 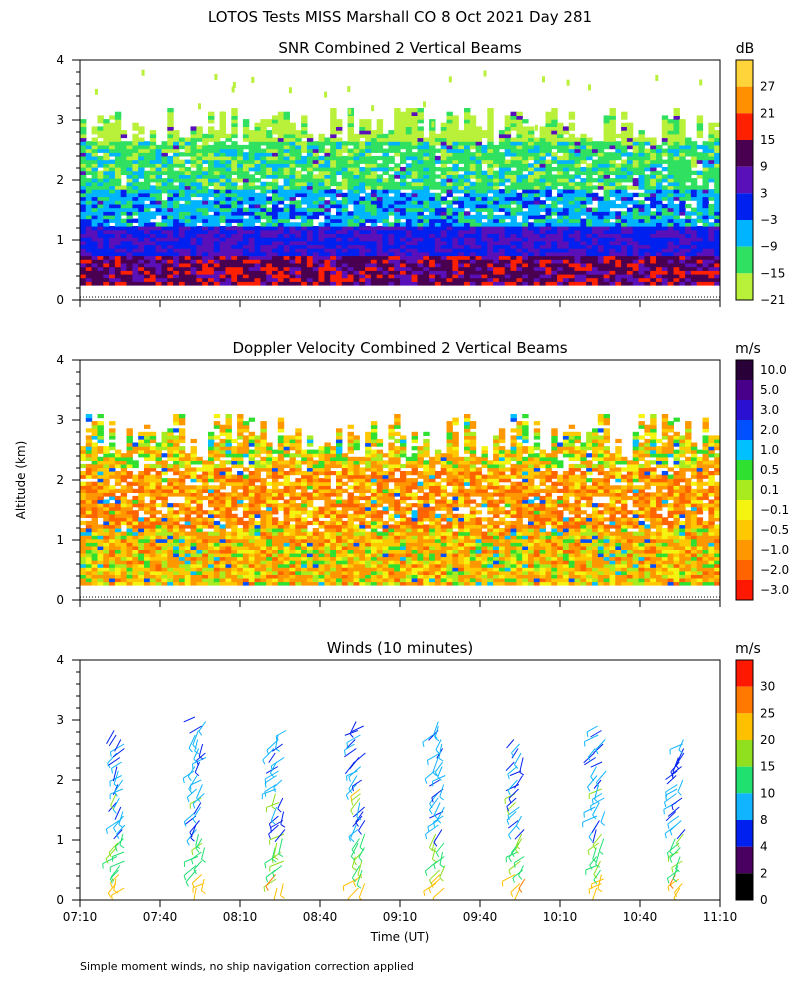 I want to click on colorbar-label: −9, so click(x=769, y=247).